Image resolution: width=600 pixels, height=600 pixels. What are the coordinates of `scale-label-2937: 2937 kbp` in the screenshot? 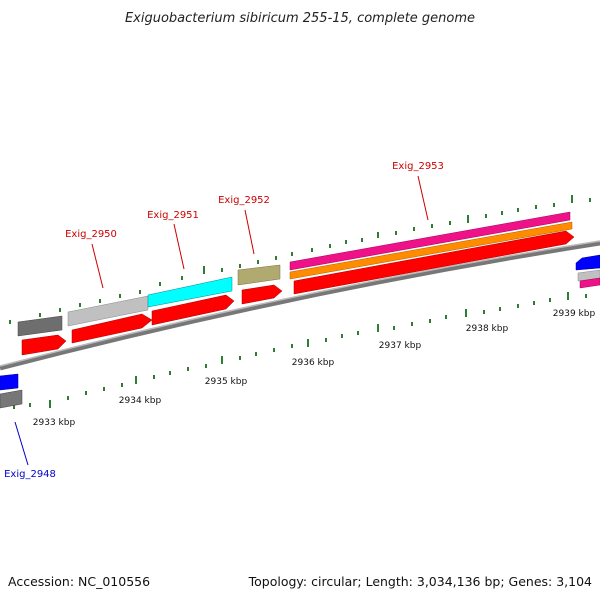 It's located at (400, 346).